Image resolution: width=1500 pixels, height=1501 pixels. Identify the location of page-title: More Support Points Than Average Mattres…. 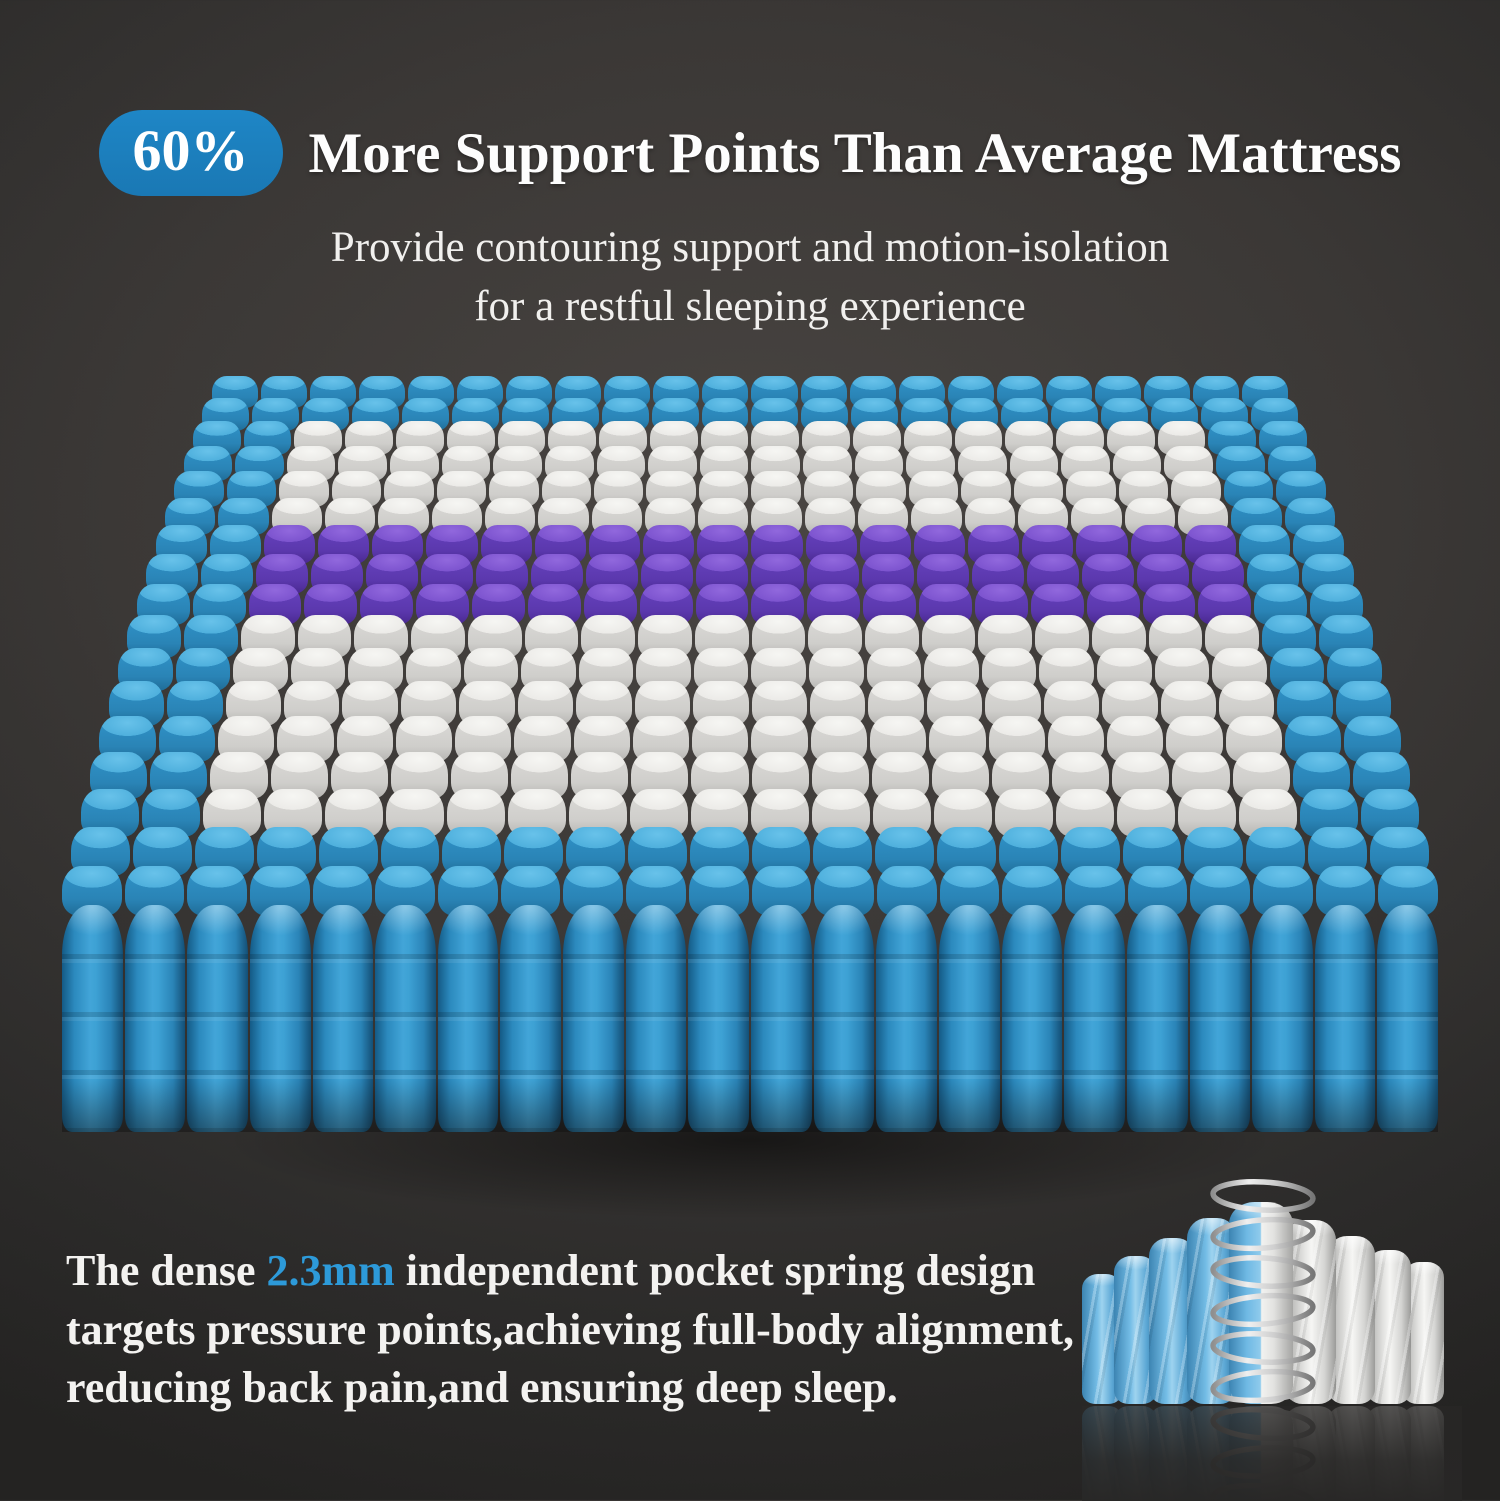
(855, 153).